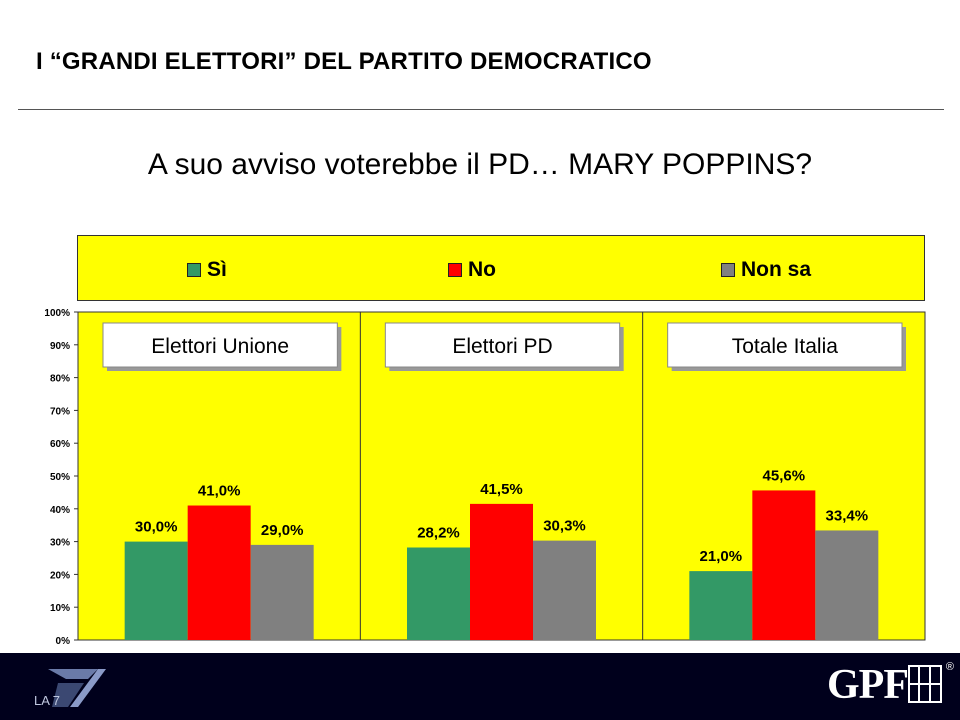 The image size is (960, 720). What do you see at coordinates (47, 700) in the screenshot?
I see `la7-logo-text: LA 7` at bounding box center [47, 700].